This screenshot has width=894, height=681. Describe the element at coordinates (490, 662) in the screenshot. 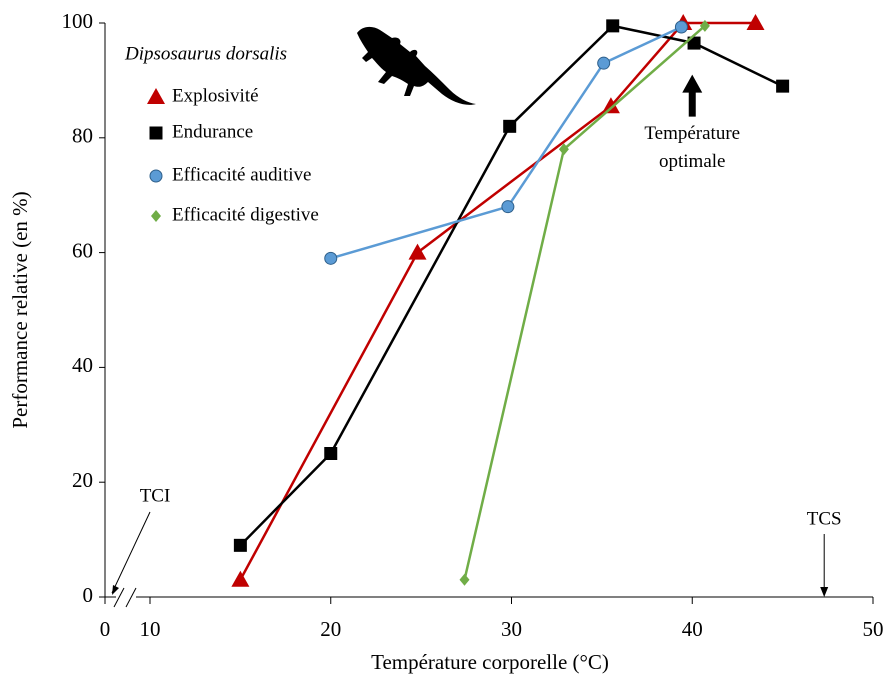

I see `x-axis-label: Température corporelle (°C)` at that location.